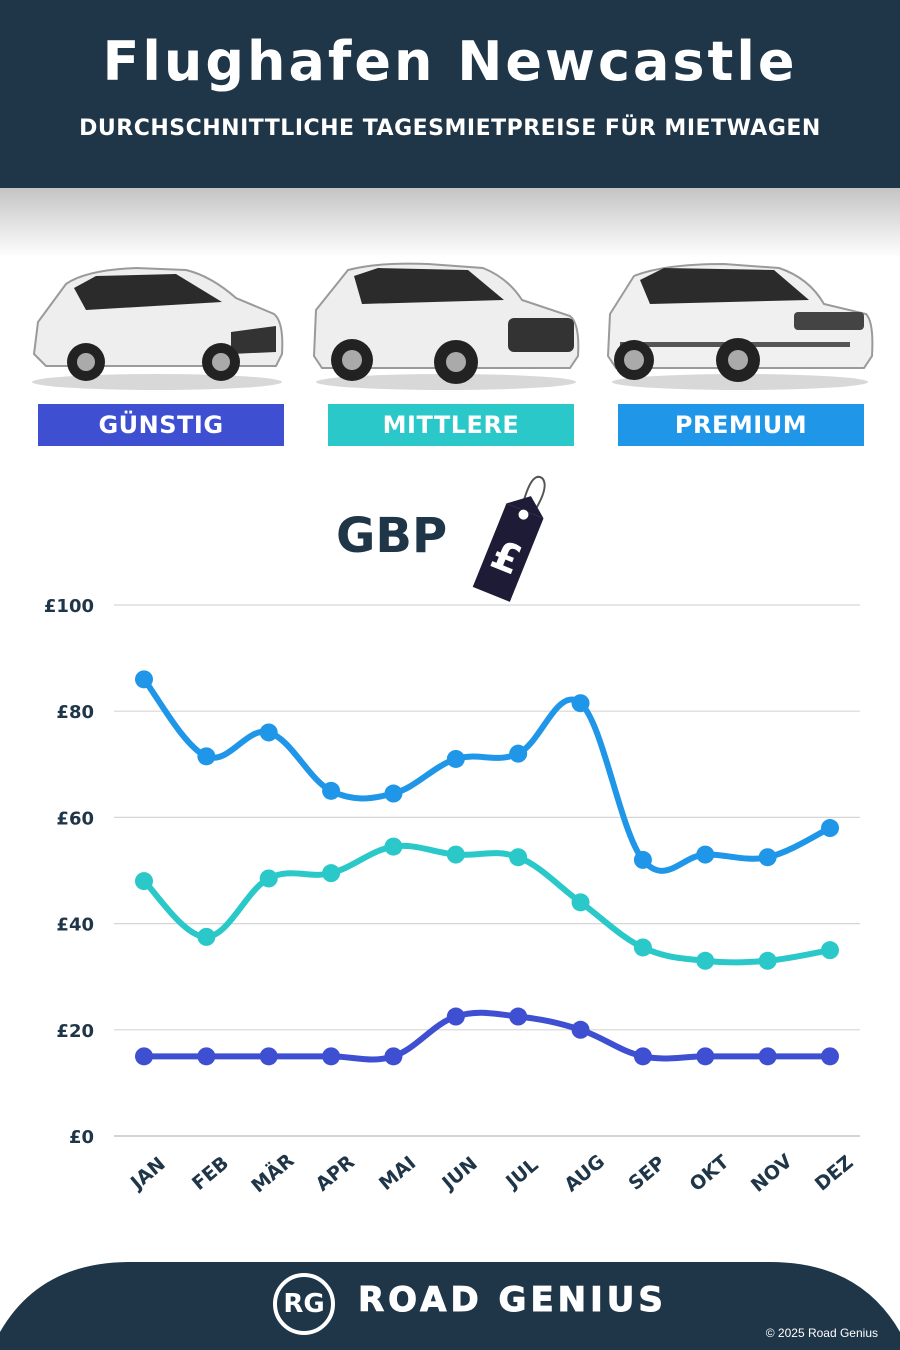 This screenshot has width=900, height=1350. What do you see at coordinates (75, 712) in the screenshot?
I see `y-tick-label: £80` at bounding box center [75, 712].